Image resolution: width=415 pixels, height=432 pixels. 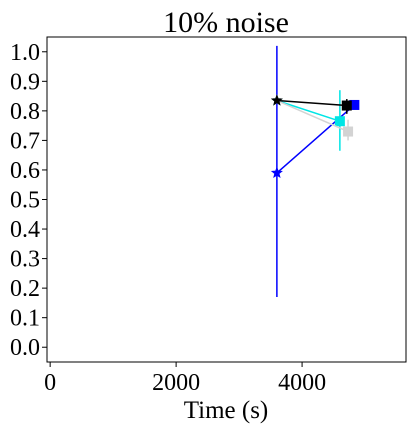 What do you see at coordinates (226, 22) in the screenshot?
I see `chart-title: 10% noise` at bounding box center [226, 22].